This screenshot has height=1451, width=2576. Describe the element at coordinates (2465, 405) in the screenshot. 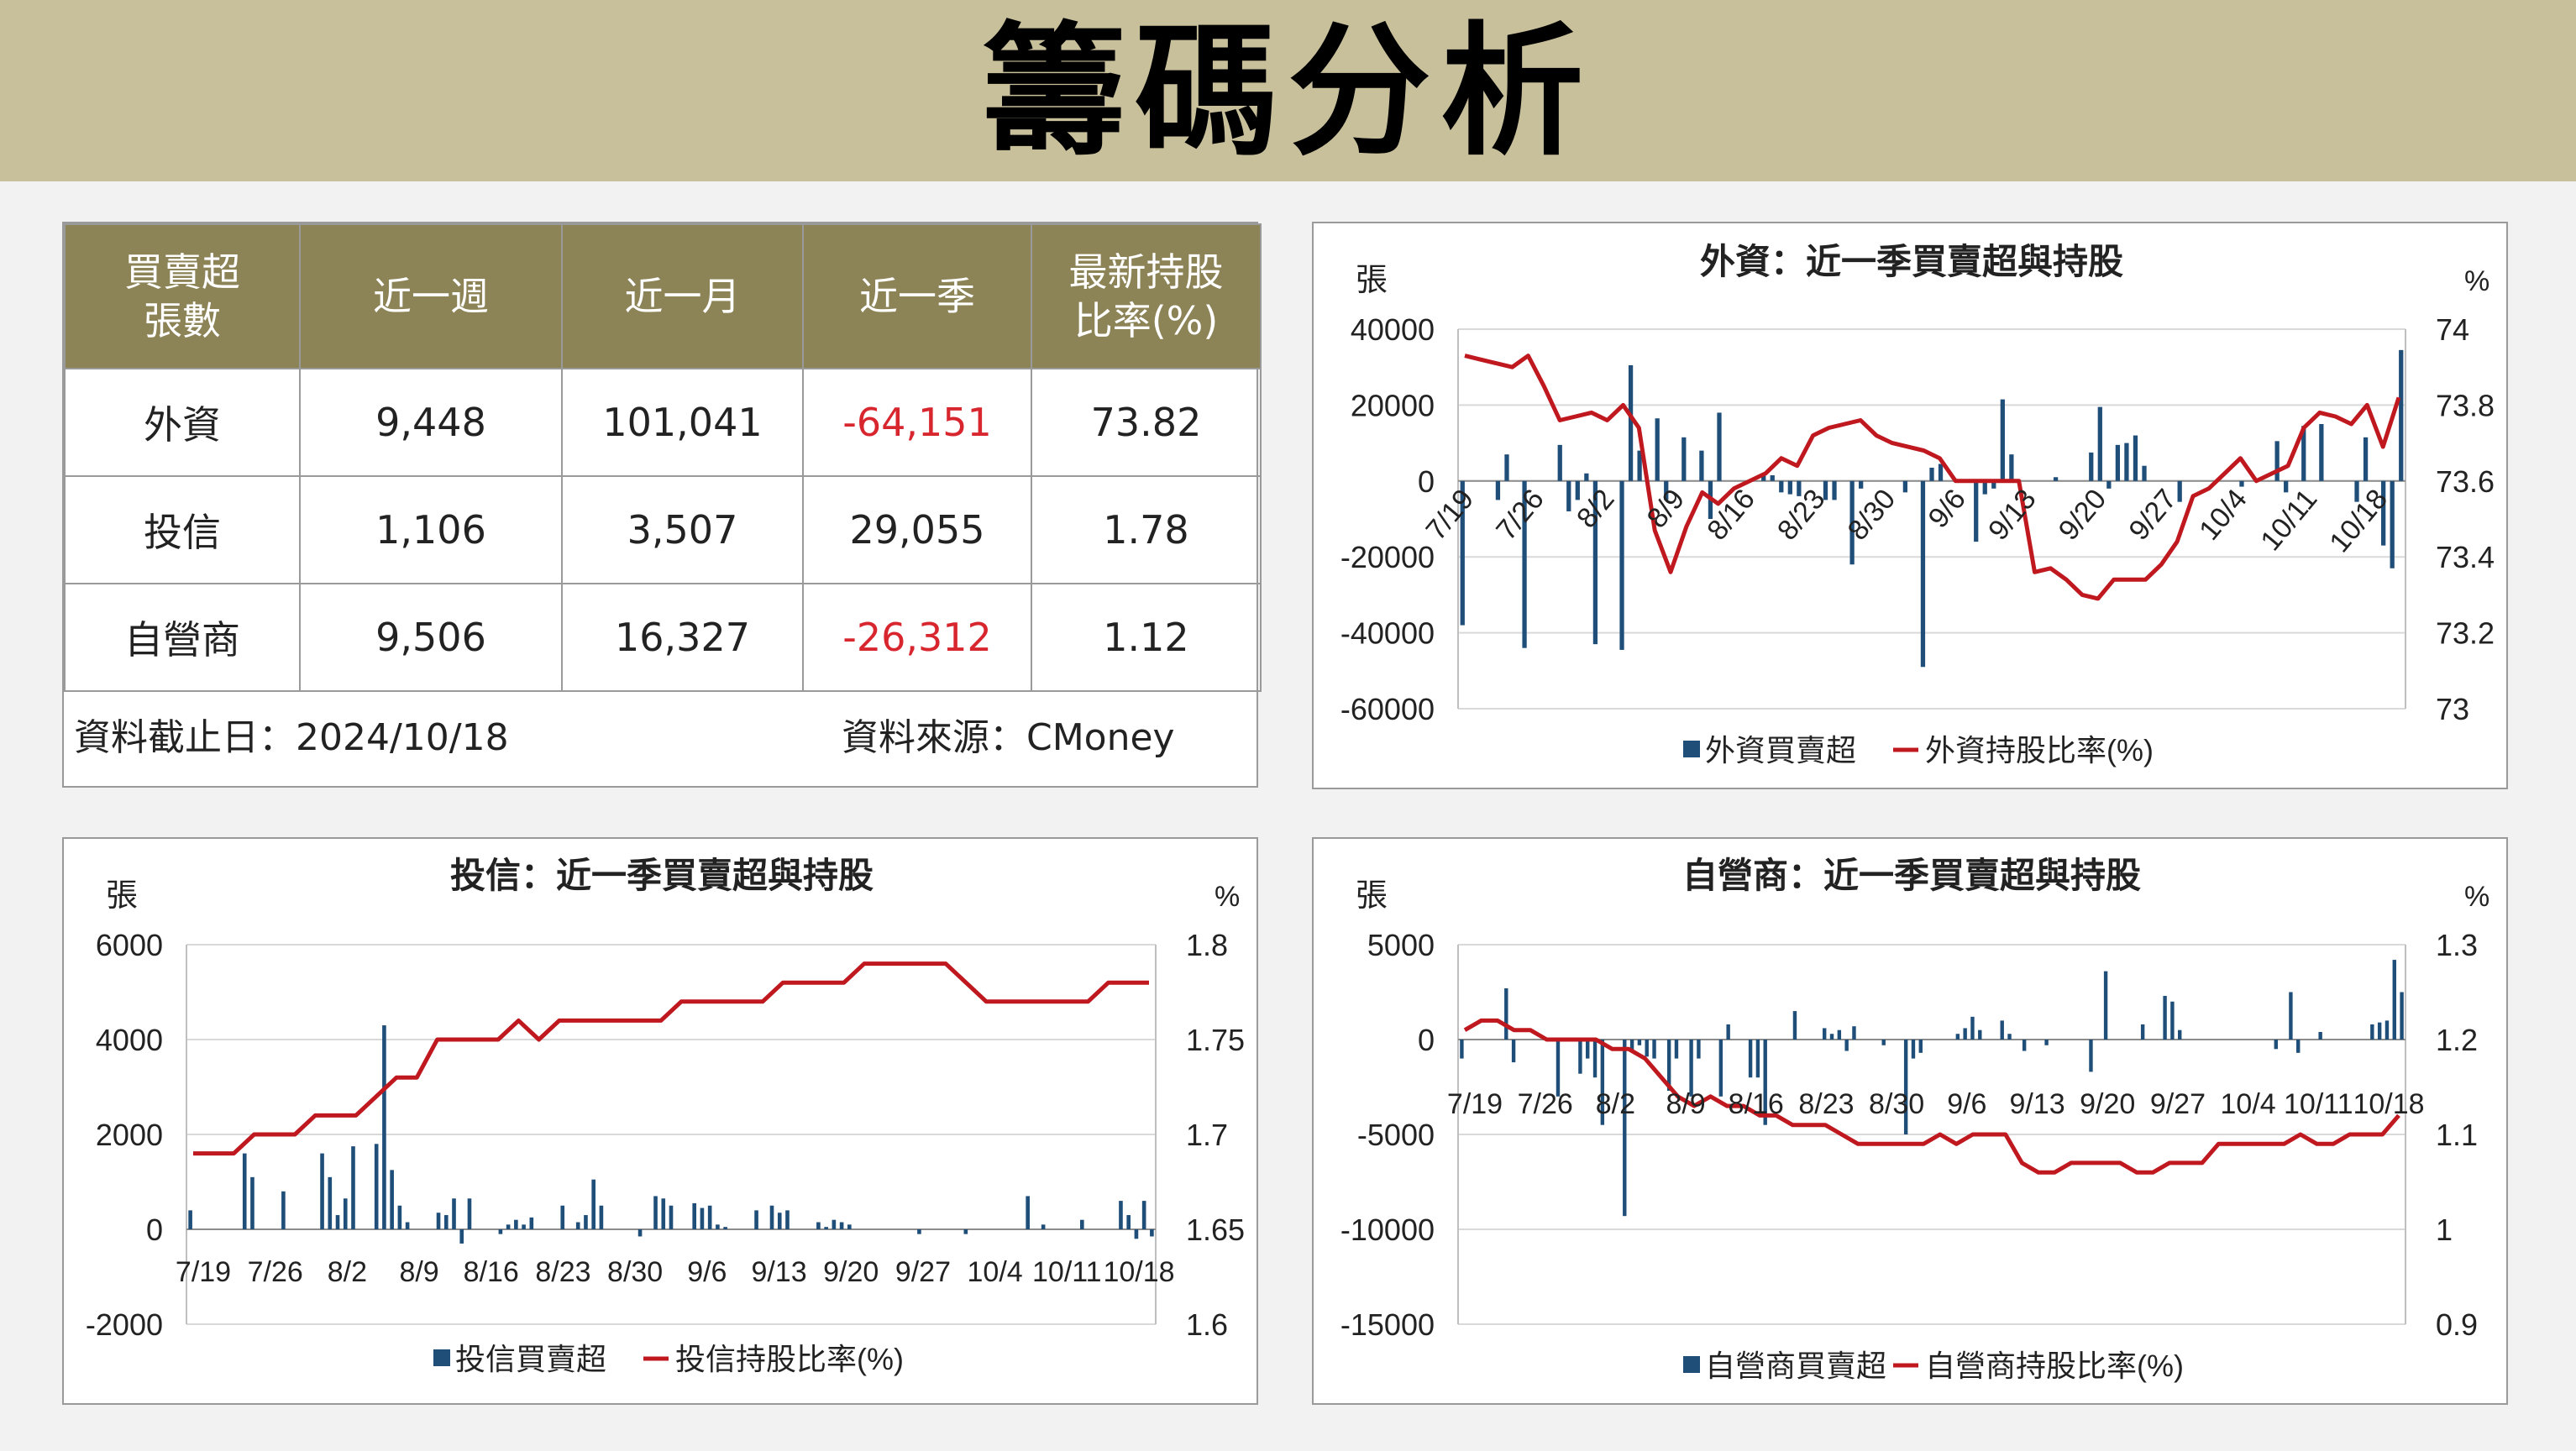

I see `y-tick-label-right: 73.8` at that location.